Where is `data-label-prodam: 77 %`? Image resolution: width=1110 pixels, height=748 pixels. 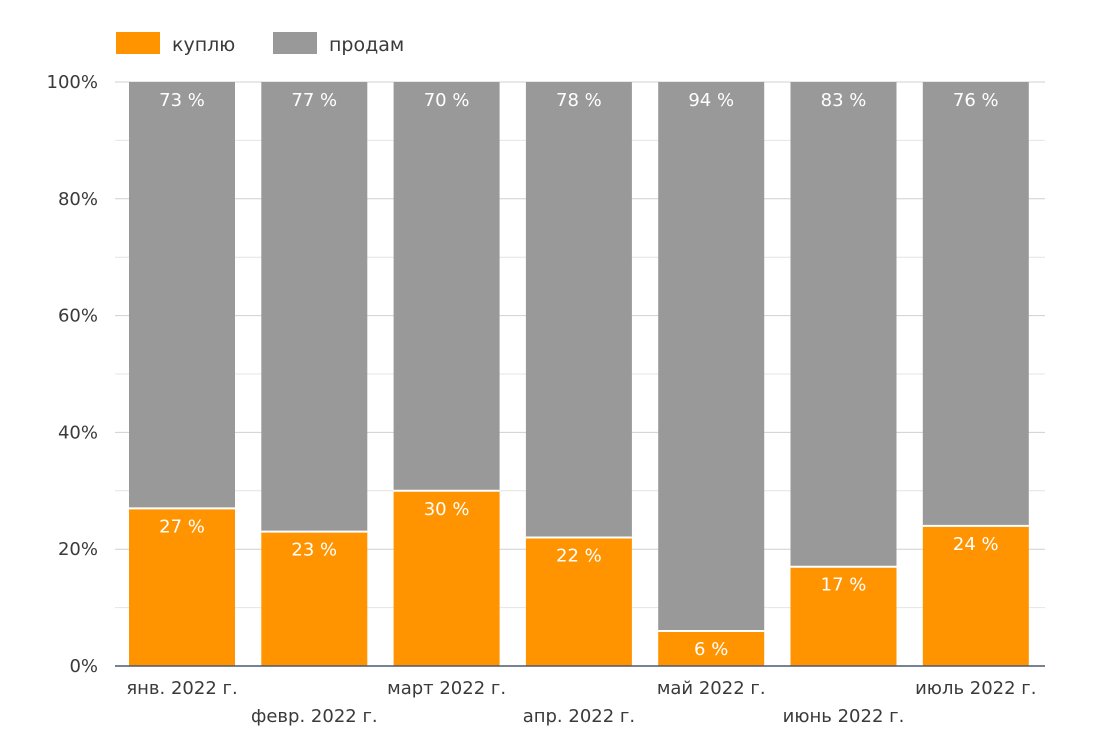 data-label-prodam: 77 % is located at coordinates (314, 100).